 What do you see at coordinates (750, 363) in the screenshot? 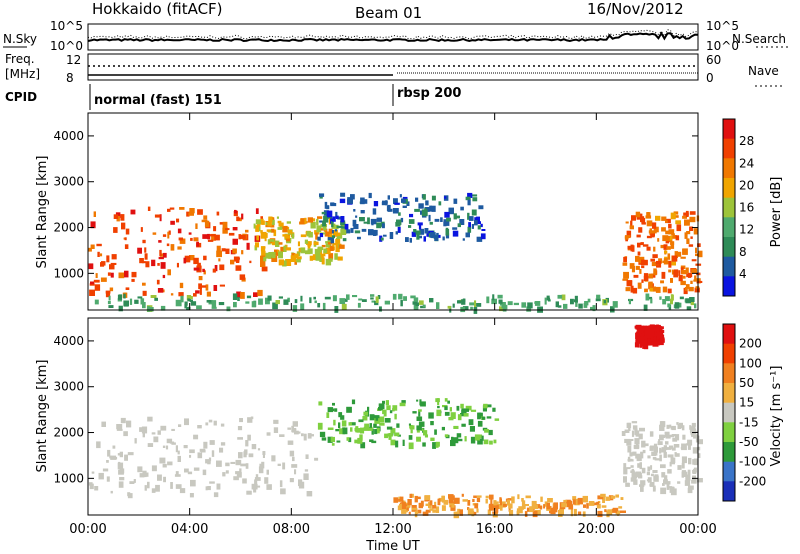
I see `colorbar-tick-label: 100` at bounding box center [750, 363].